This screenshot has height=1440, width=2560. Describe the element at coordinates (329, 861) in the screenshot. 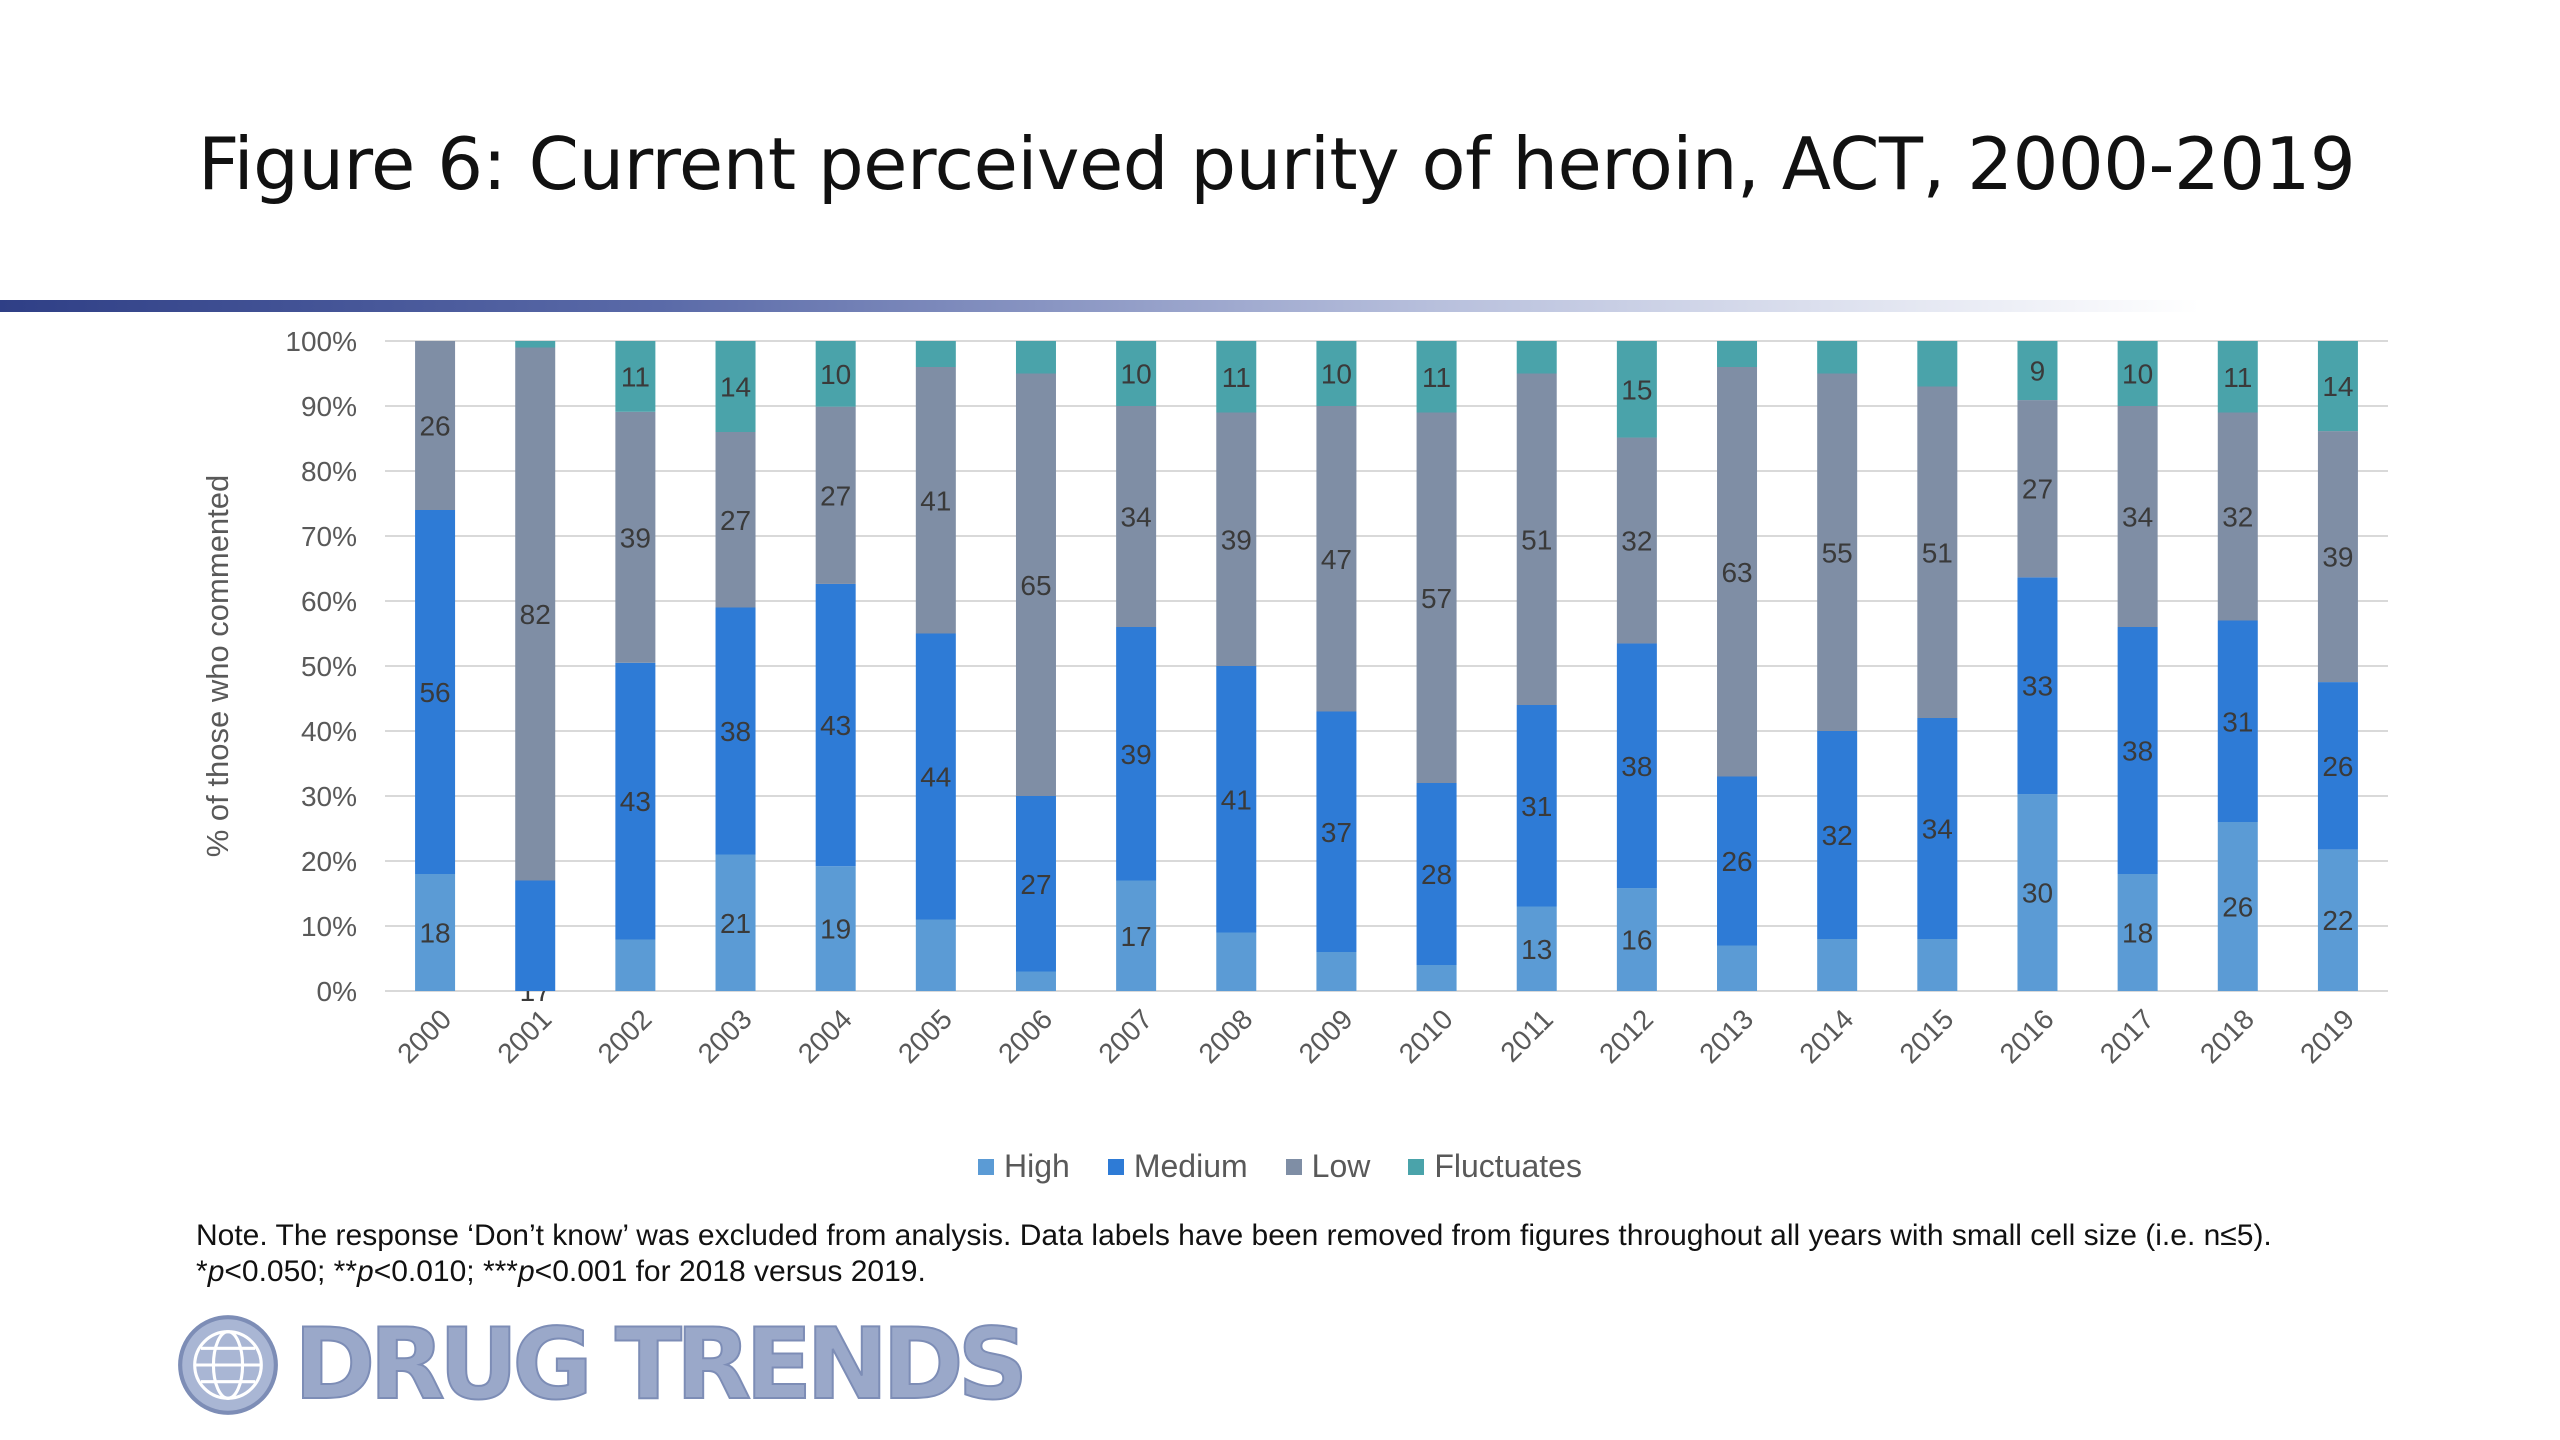

I see `y-tick-label: 20%` at that location.